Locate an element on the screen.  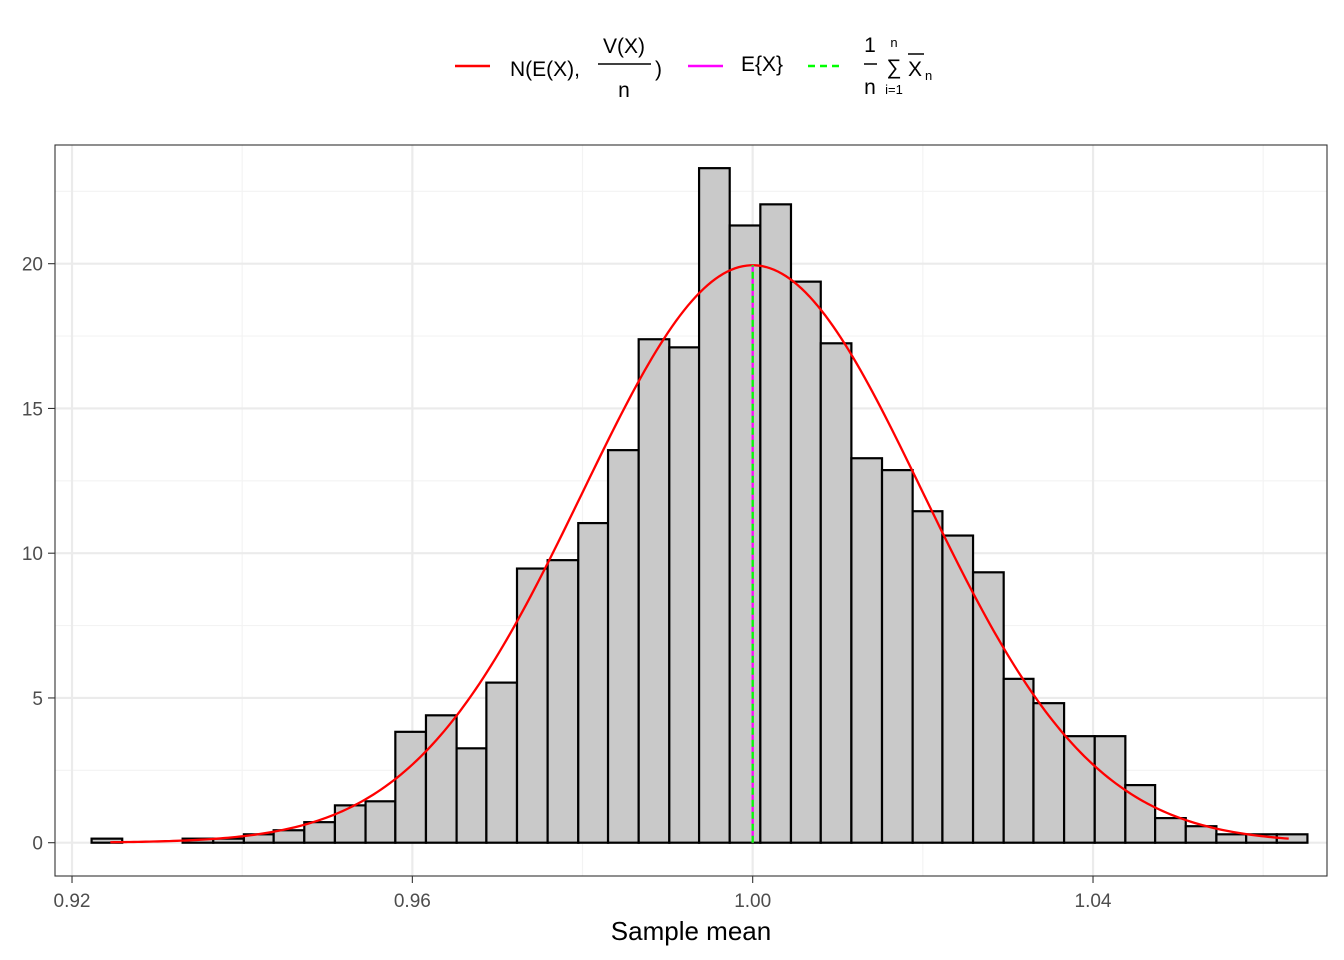
legend-avg-fraction-den: n is located at coordinates (870, 87).